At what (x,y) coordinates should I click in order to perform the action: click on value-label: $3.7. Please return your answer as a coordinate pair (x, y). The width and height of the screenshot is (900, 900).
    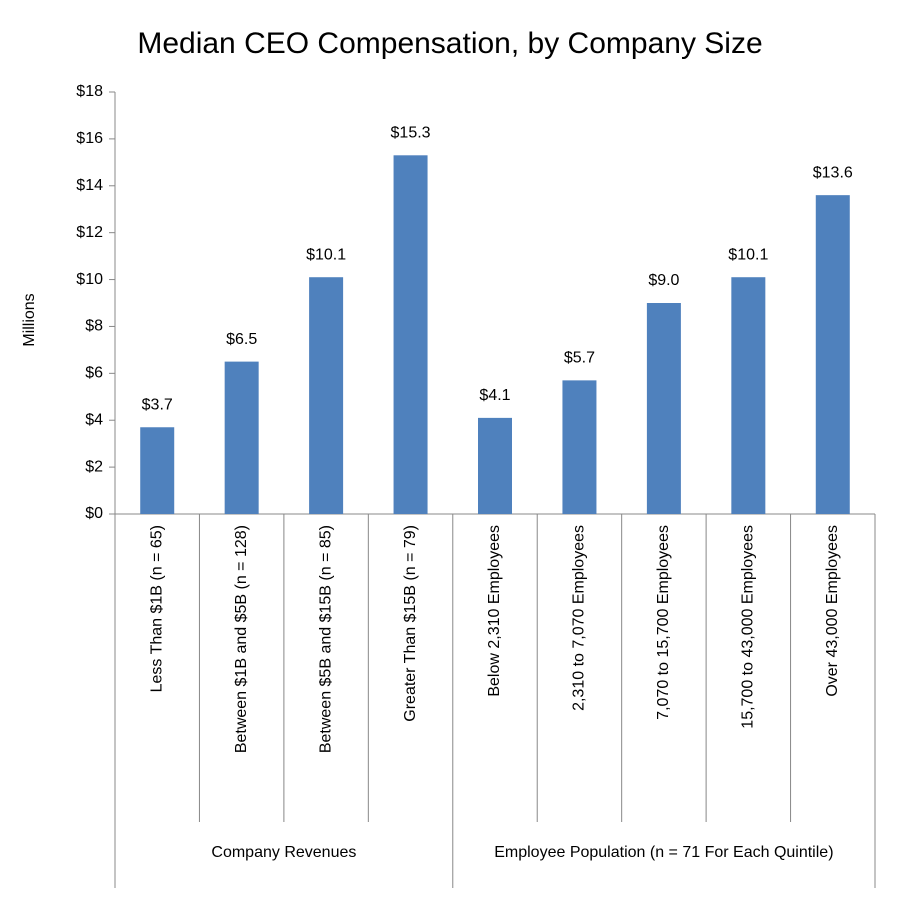
    Looking at the image, I should click on (157, 404).